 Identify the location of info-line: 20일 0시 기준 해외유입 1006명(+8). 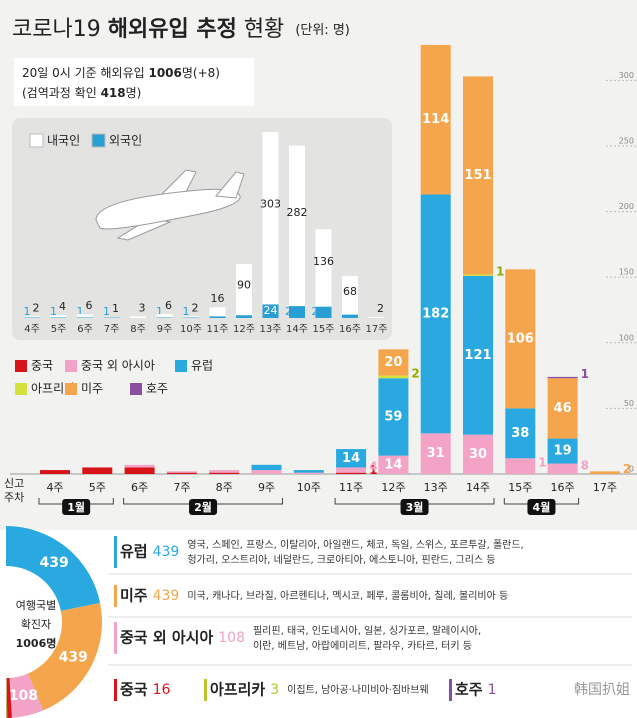
(121, 73).